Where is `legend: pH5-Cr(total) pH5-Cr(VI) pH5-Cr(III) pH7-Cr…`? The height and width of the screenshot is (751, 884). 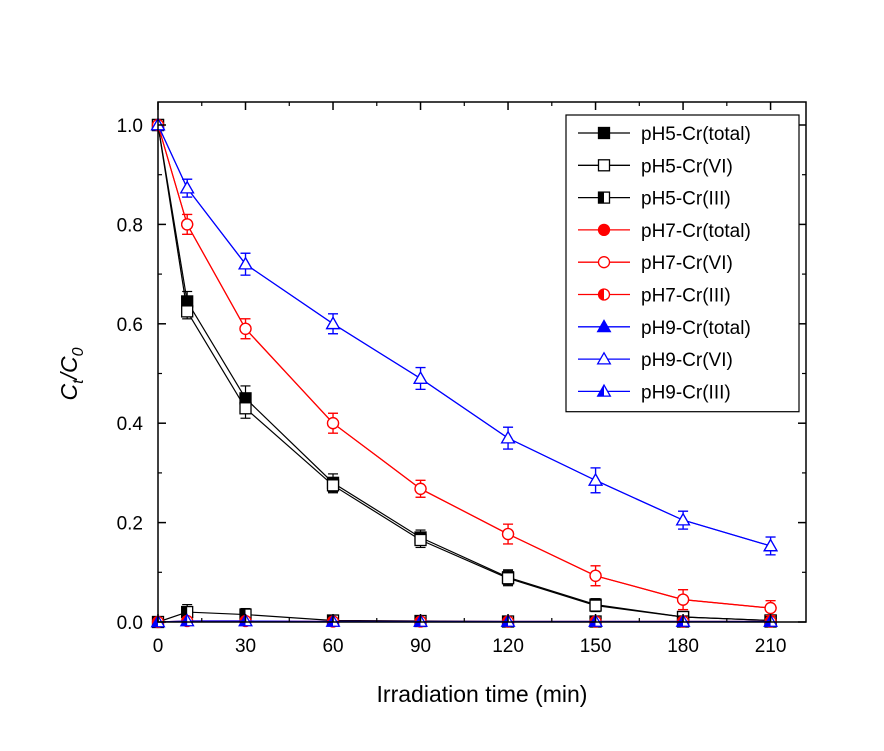
legend: pH5-Cr(total) pH5-Cr(VI) pH5-Cr(III) pH7-Cr… is located at coordinates (682, 263).